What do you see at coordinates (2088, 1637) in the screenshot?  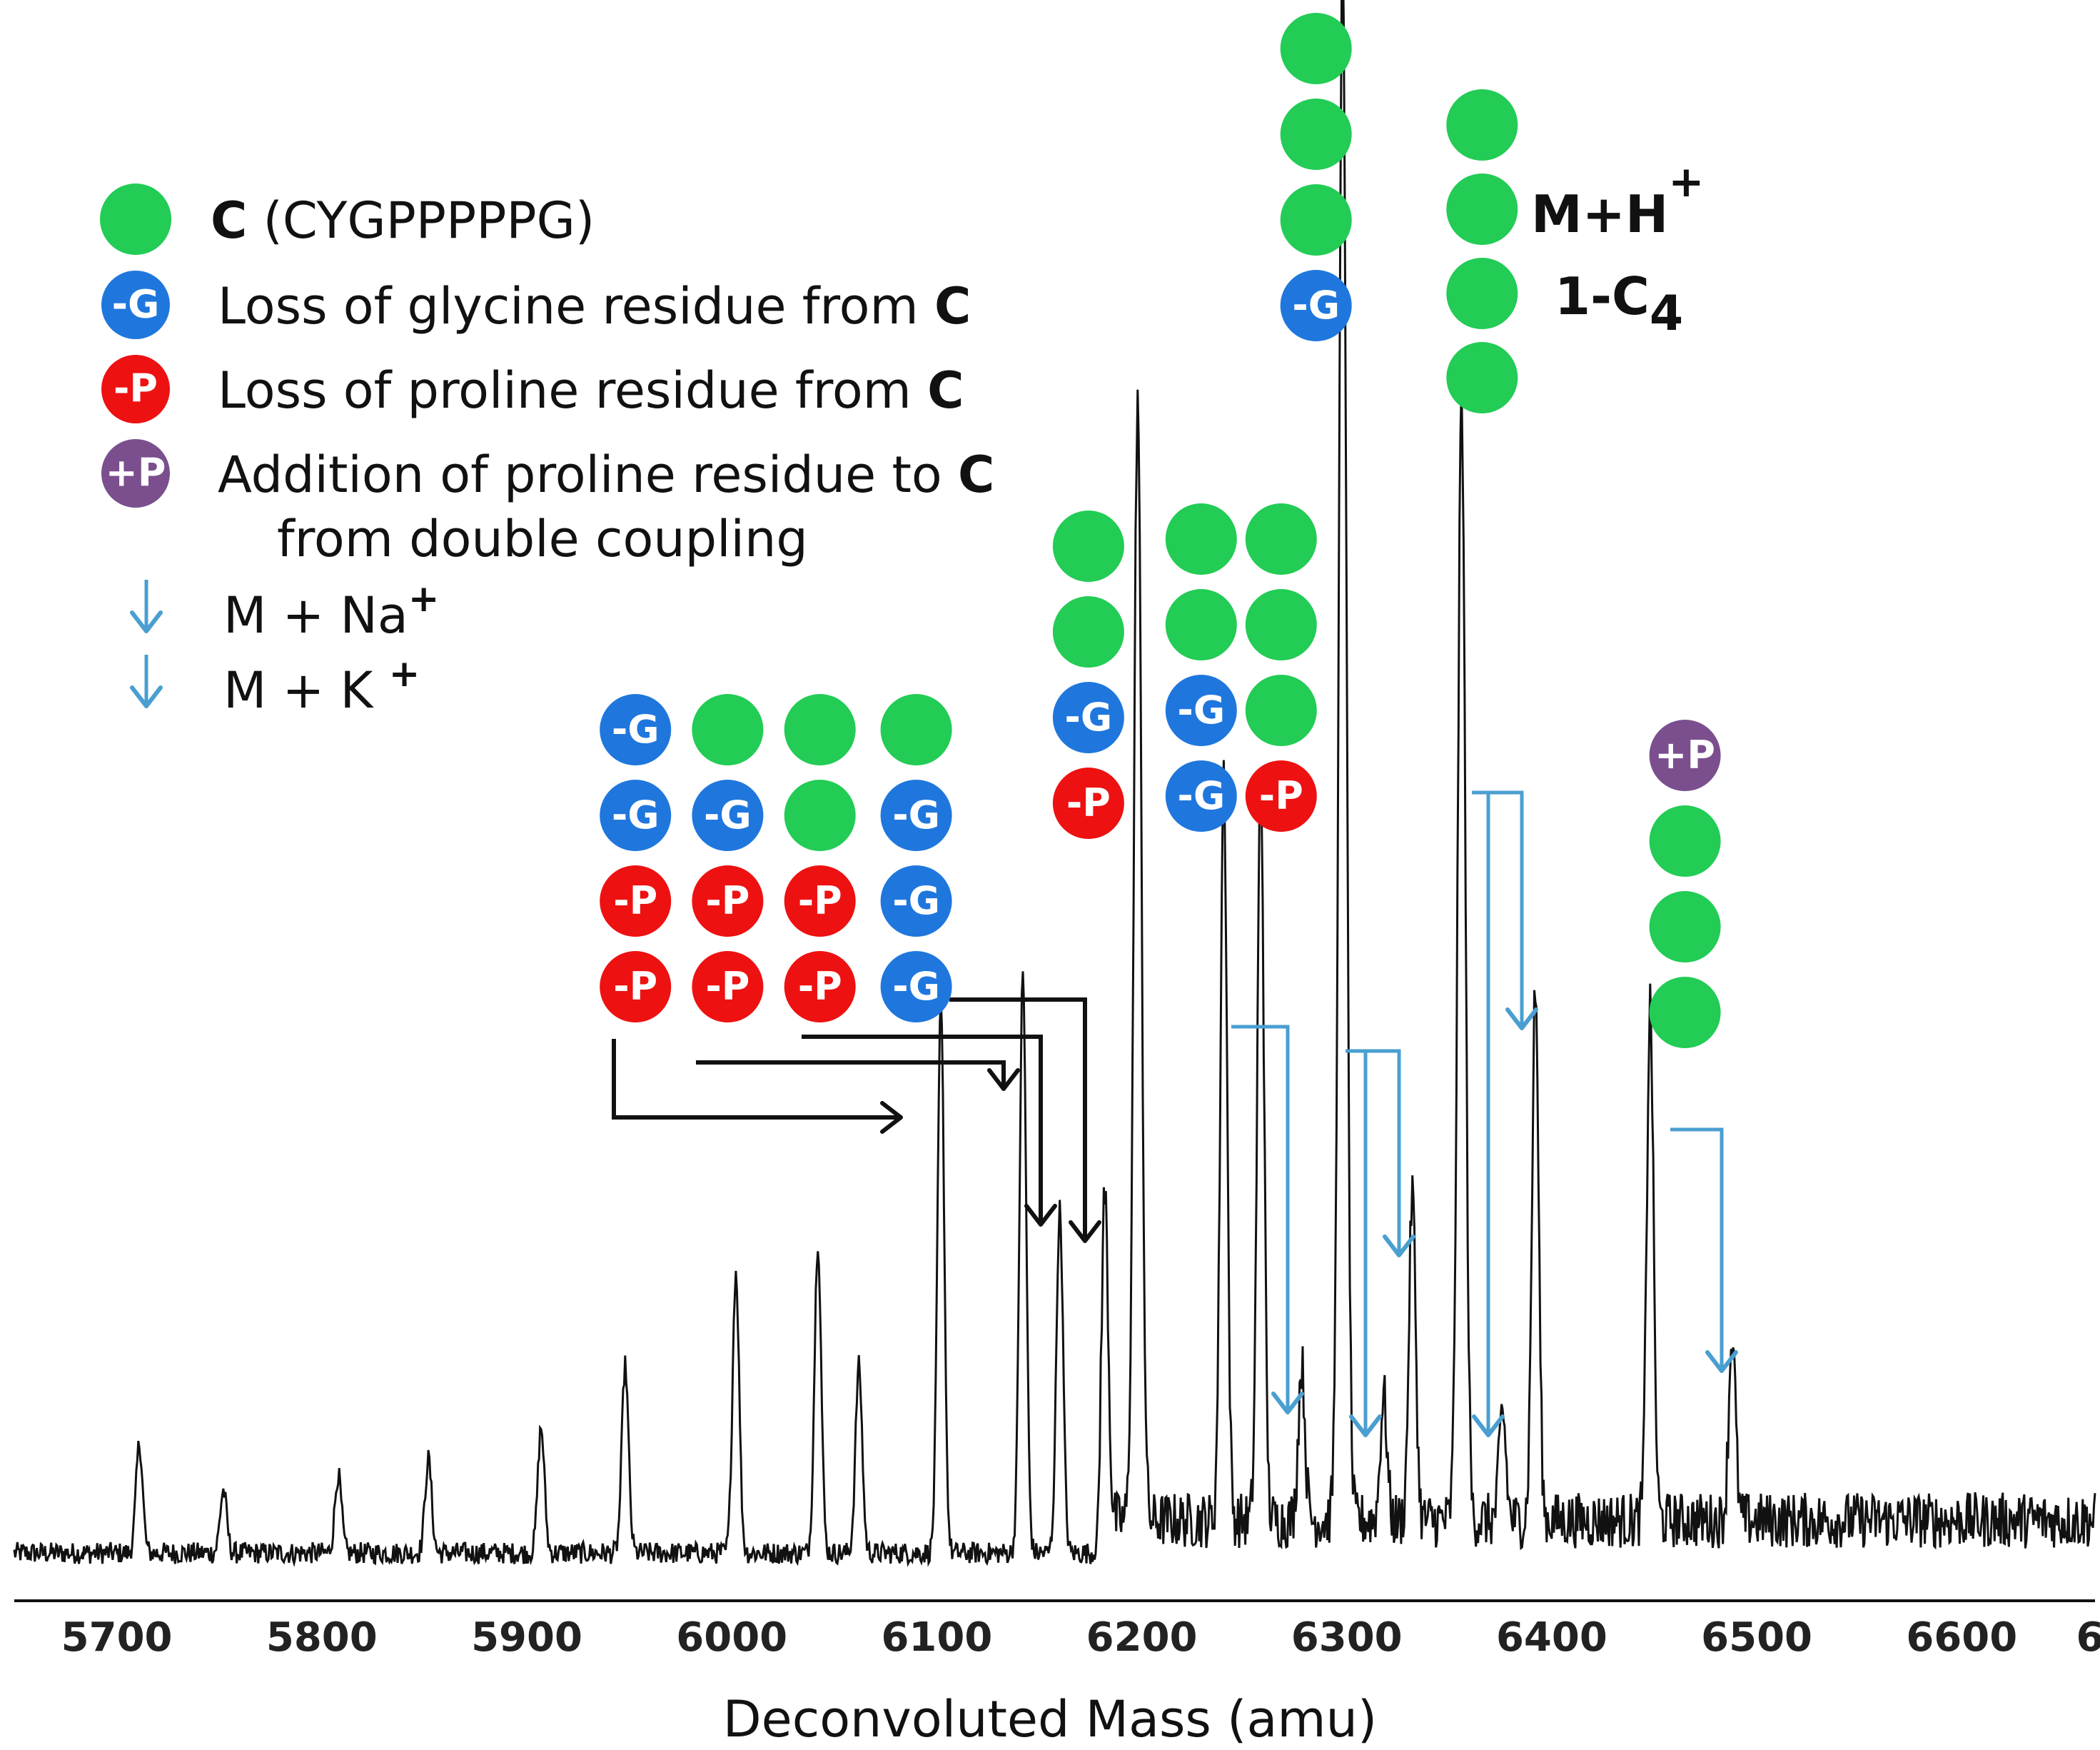 I see `x-tick-label: 6` at bounding box center [2088, 1637].